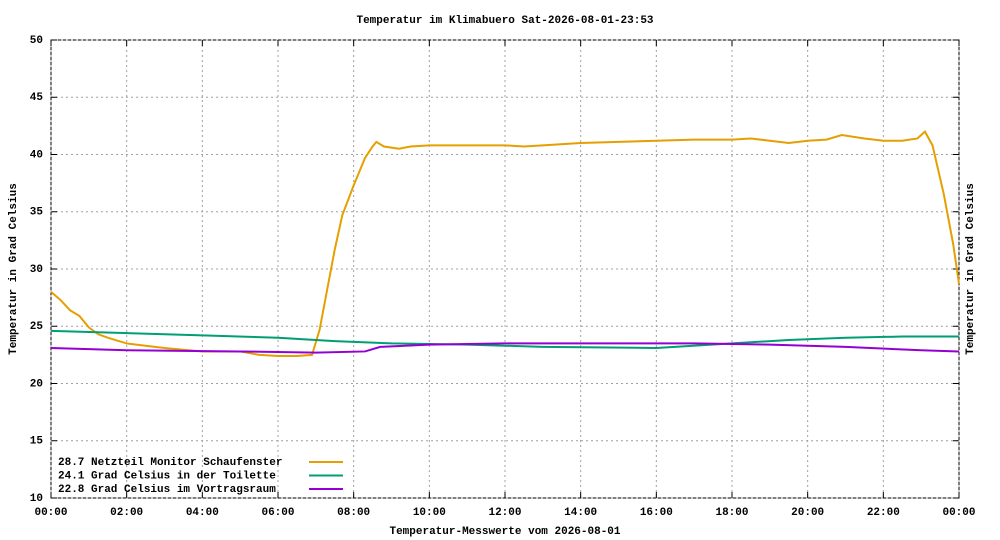 Image resolution: width=1000 pixels, height=540 pixels. I want to click on legend-label: 24.1 Grad Celsius in der Toilette, so click(167, 476).